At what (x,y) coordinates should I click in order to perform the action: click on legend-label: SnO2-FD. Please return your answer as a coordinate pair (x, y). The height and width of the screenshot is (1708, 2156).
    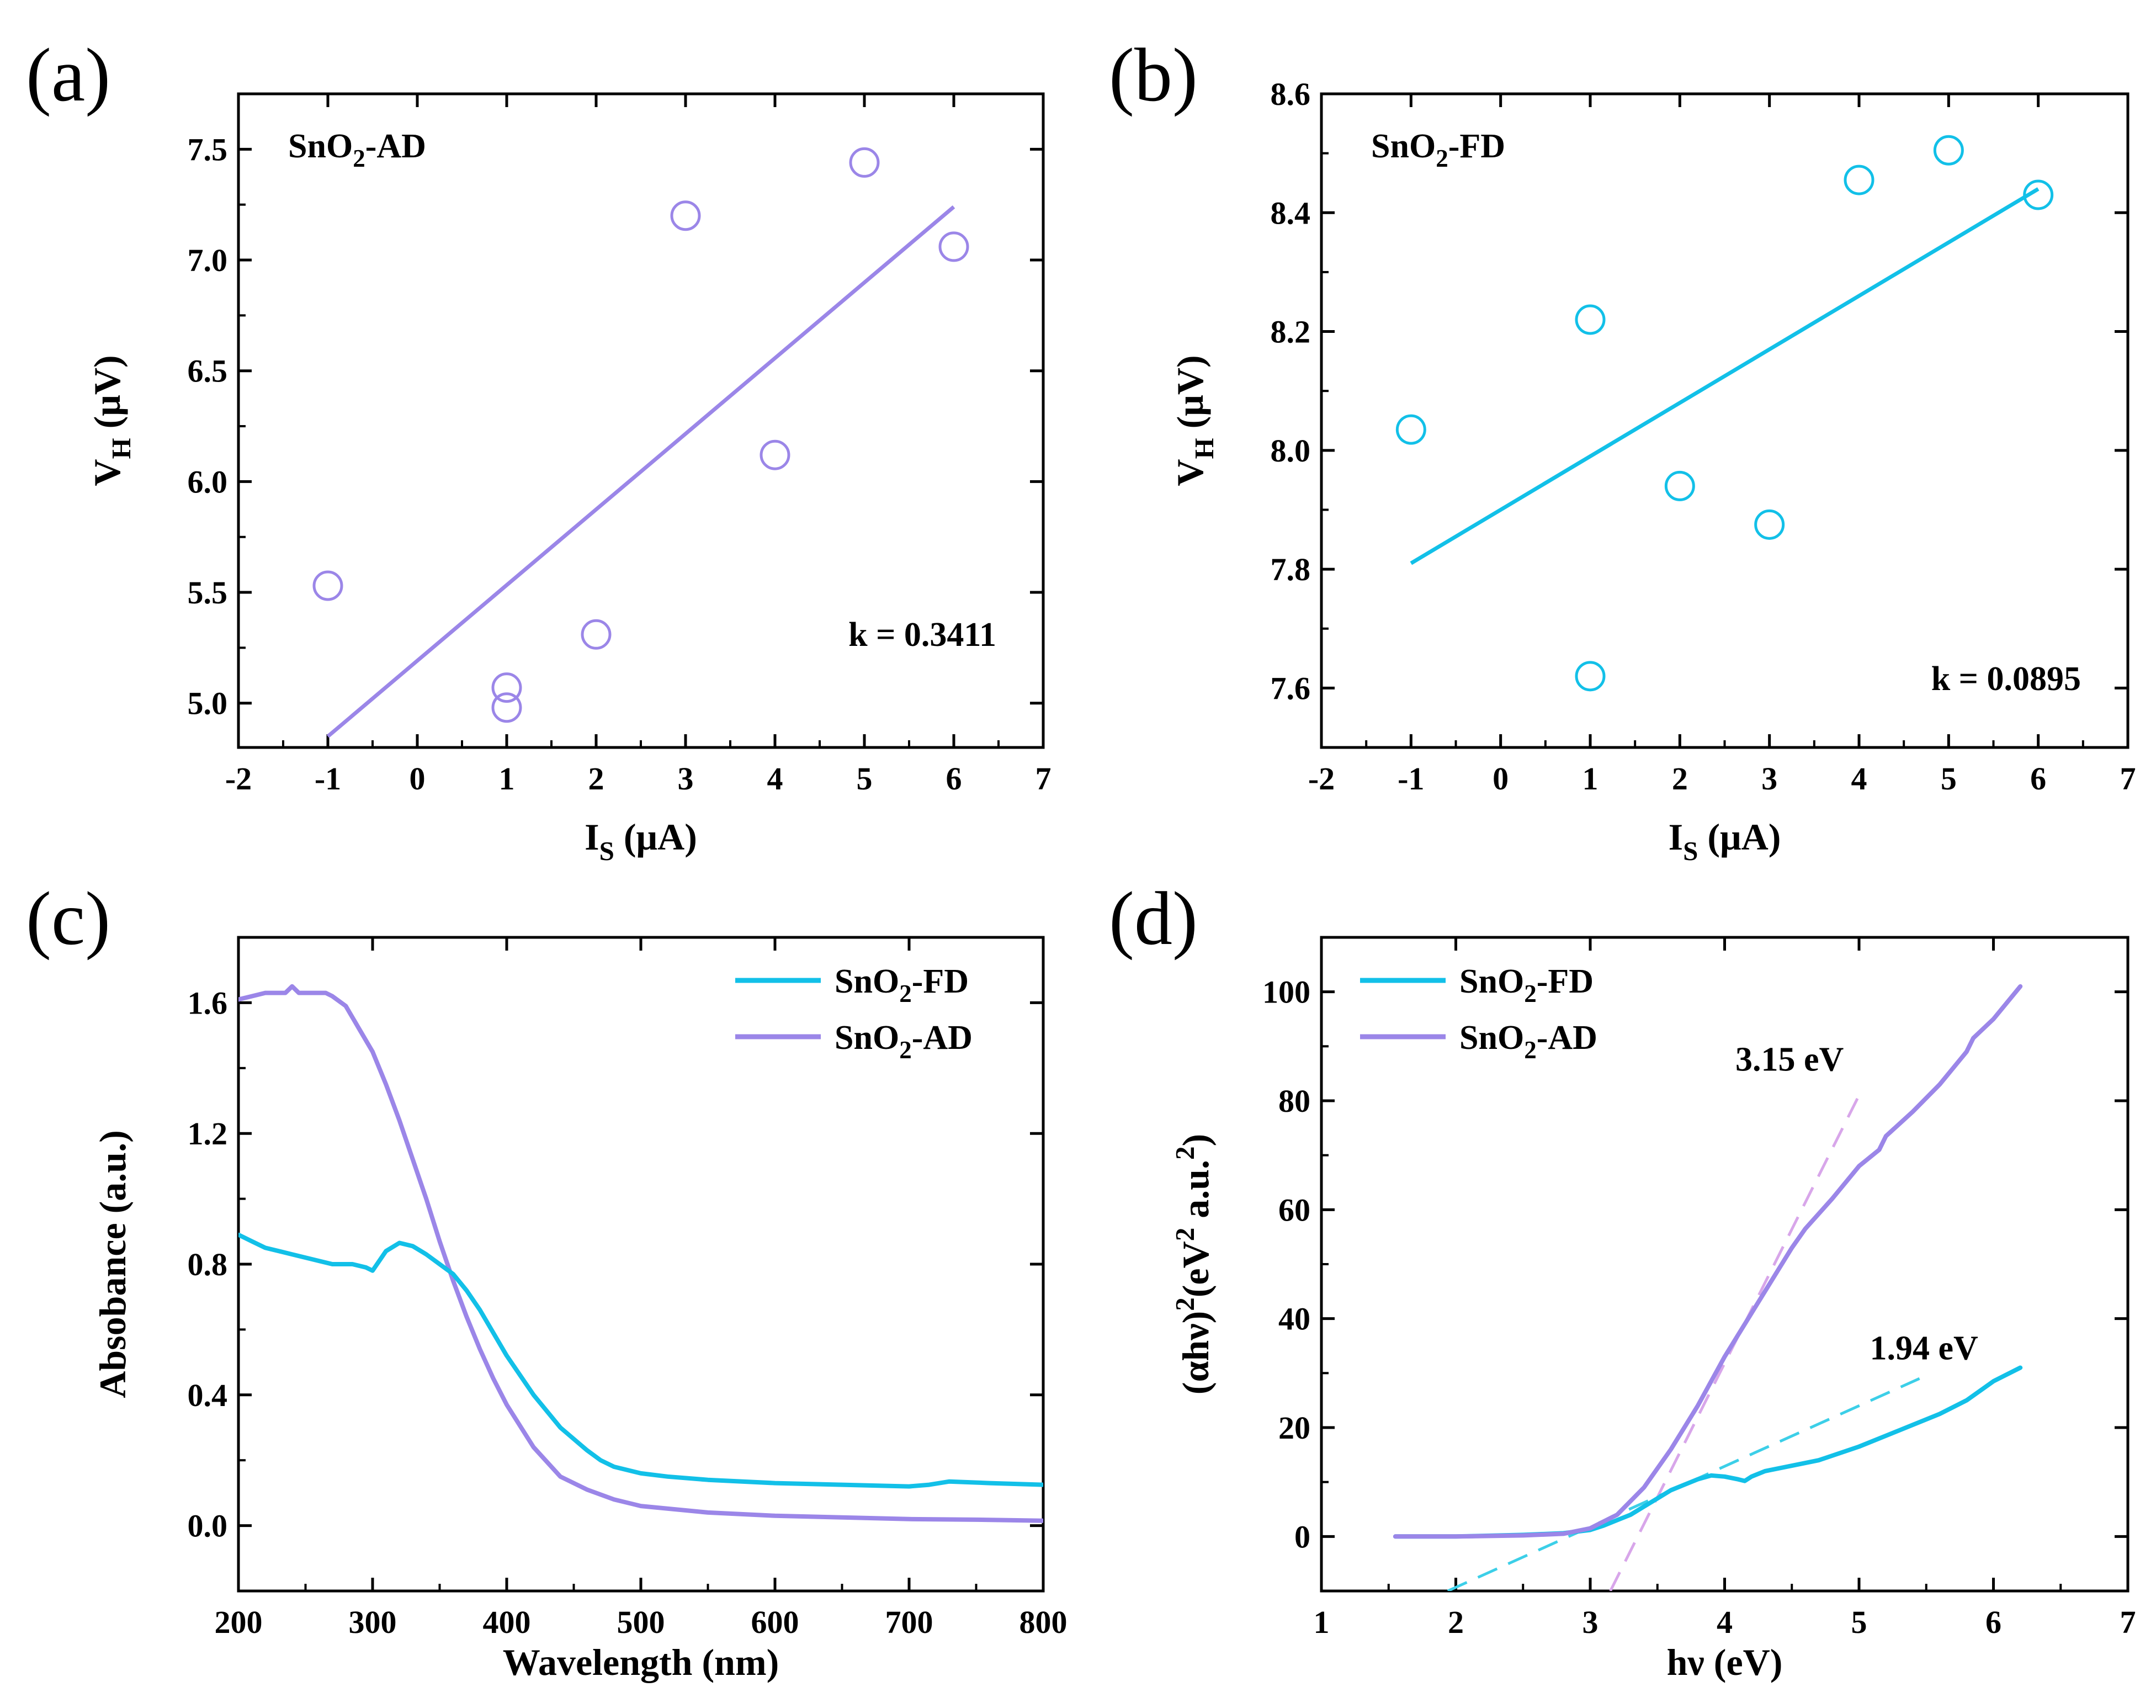
    Looking at the image, I should click on (902, 985).